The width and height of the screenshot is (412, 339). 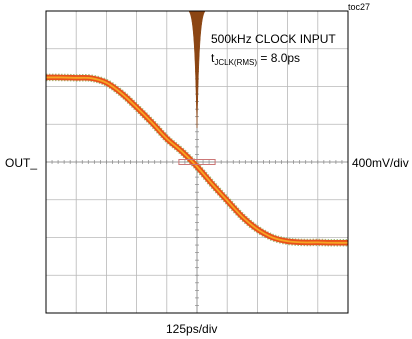 I want to click on jitter-histogram-layer, so click(x=197, y=69).